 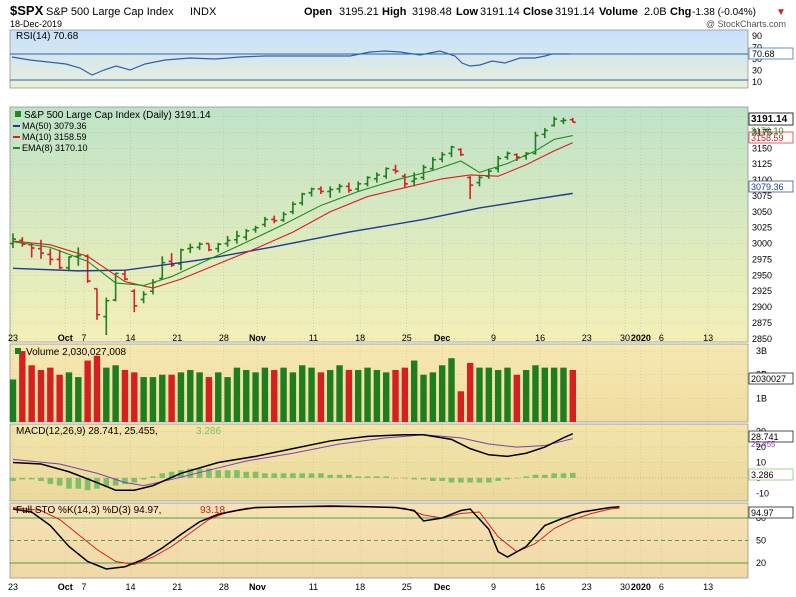 I want to click on chg-value: -1.38 (-0.04%), so click(x=724, y=12).